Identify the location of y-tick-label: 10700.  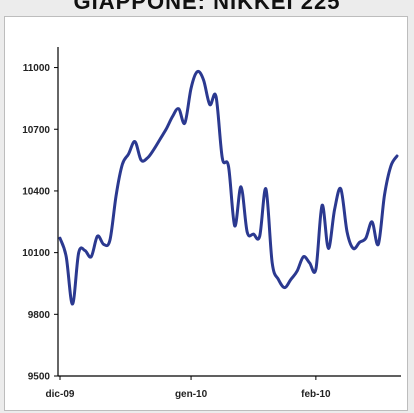
(36, 130).